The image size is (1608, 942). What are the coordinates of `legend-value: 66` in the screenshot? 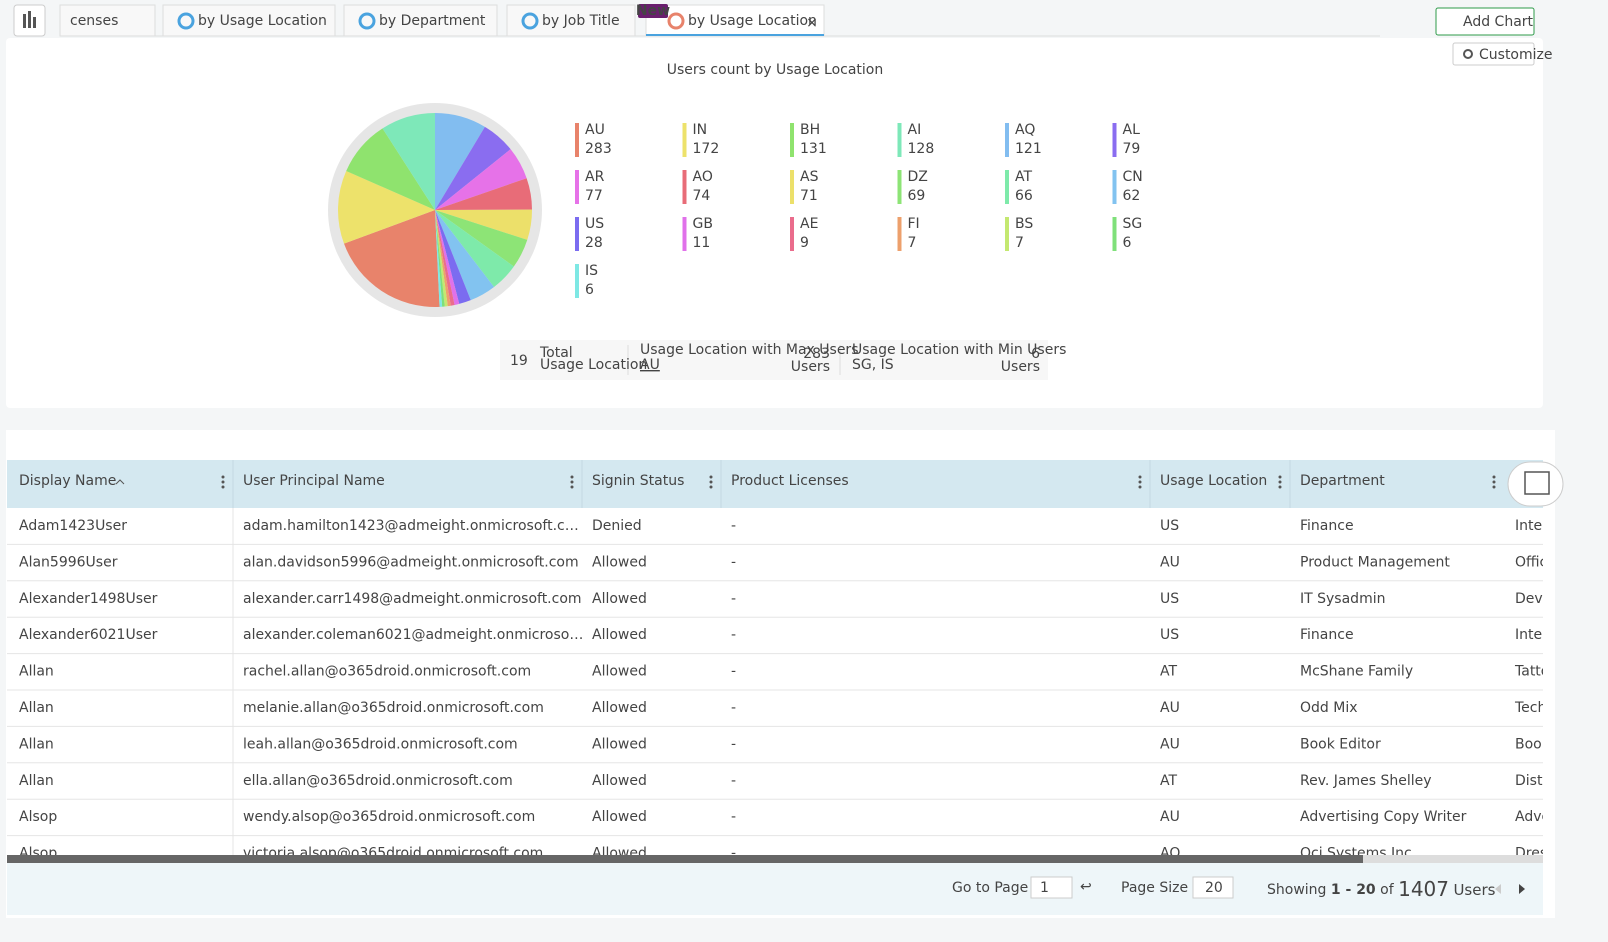 It's located at (1024, 196).